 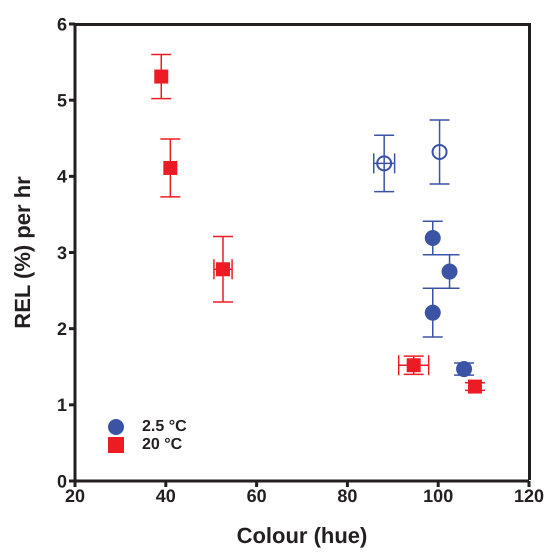 I want to click on legend-label: 2.5 °C, so click(x=164, y=426).